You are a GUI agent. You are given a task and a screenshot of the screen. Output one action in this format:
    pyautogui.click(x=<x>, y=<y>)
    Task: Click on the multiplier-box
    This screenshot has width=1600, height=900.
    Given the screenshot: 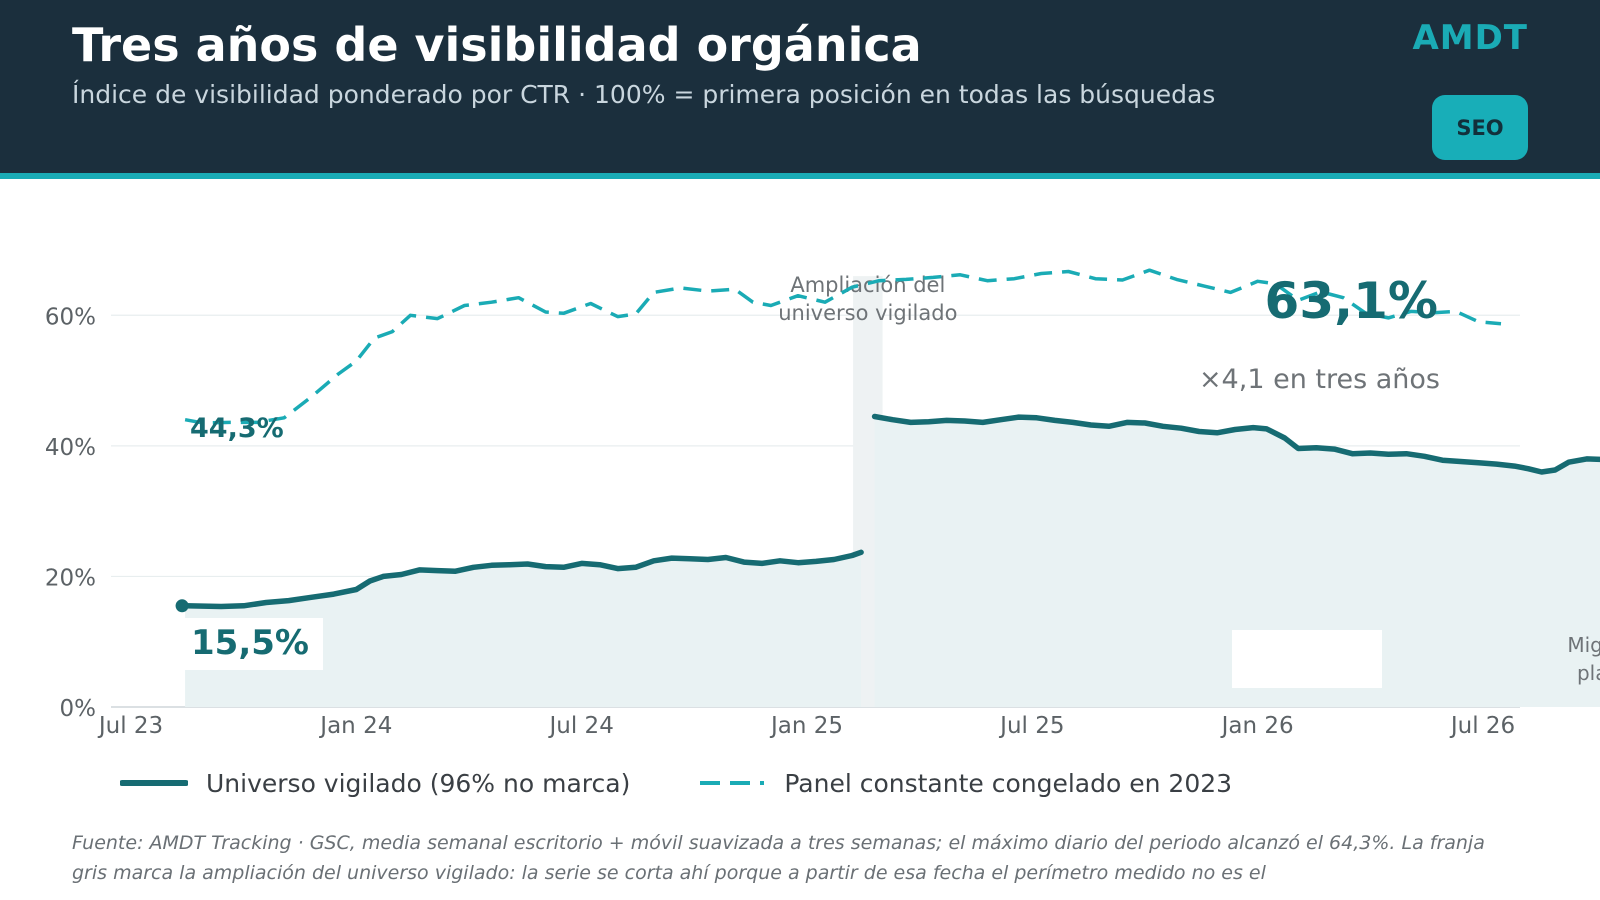 What is the action you would take?
    pyautogui.click(x=1319, y=381)
    